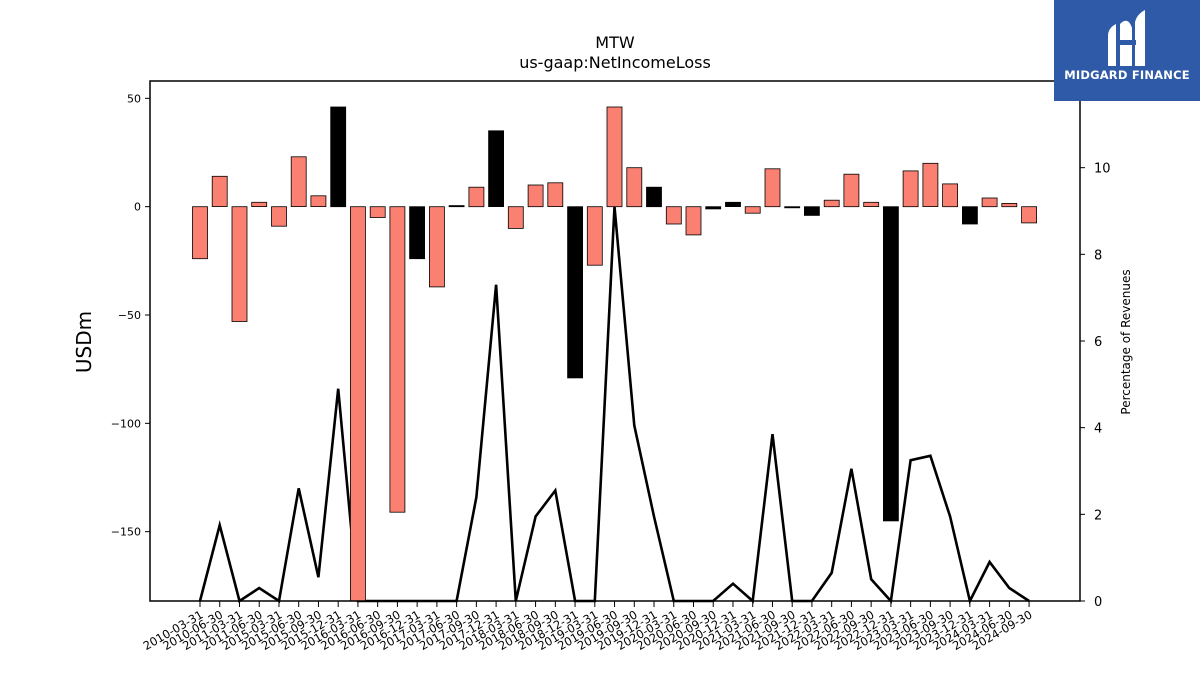 Image resolution: width=1200 pixels, height=675 pixels. What do you see at coordinates (134, 98) in the screenshot?
I see `y-tick-label: 50` at bounding box center [134, 98].